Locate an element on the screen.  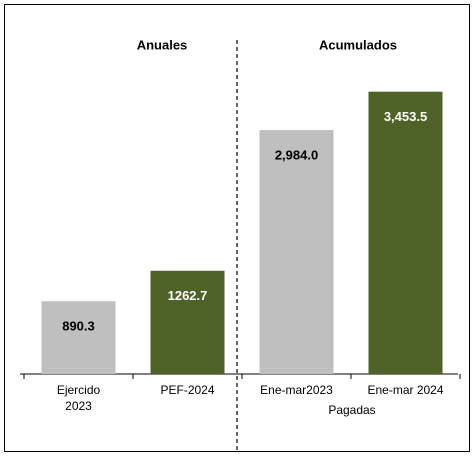
x-tick-label: Ejercido 2023 is located at coordinates (78, 398).